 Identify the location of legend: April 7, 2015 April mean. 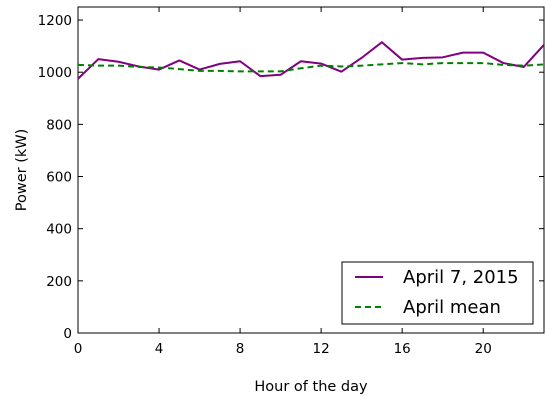
(437, 293).